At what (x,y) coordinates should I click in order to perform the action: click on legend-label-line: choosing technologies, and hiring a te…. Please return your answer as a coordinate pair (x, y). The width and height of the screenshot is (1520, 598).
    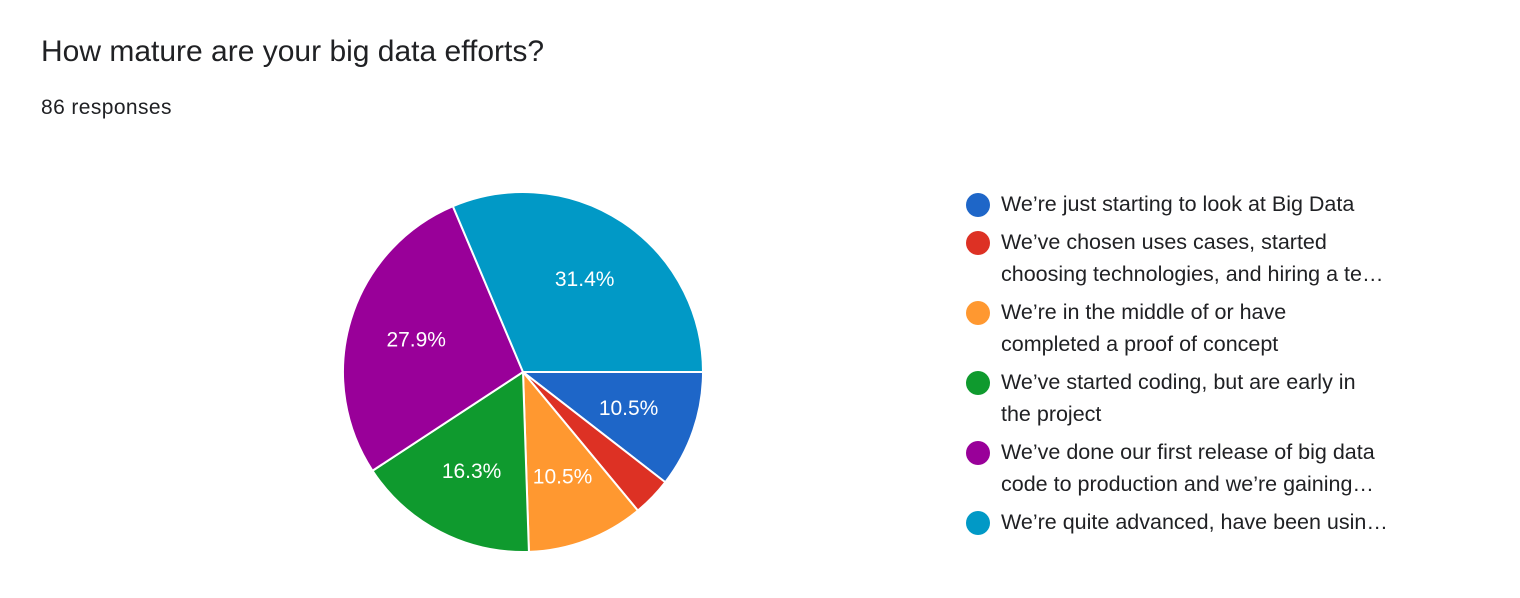
    Looking at the image, I should click on (1192, 274).